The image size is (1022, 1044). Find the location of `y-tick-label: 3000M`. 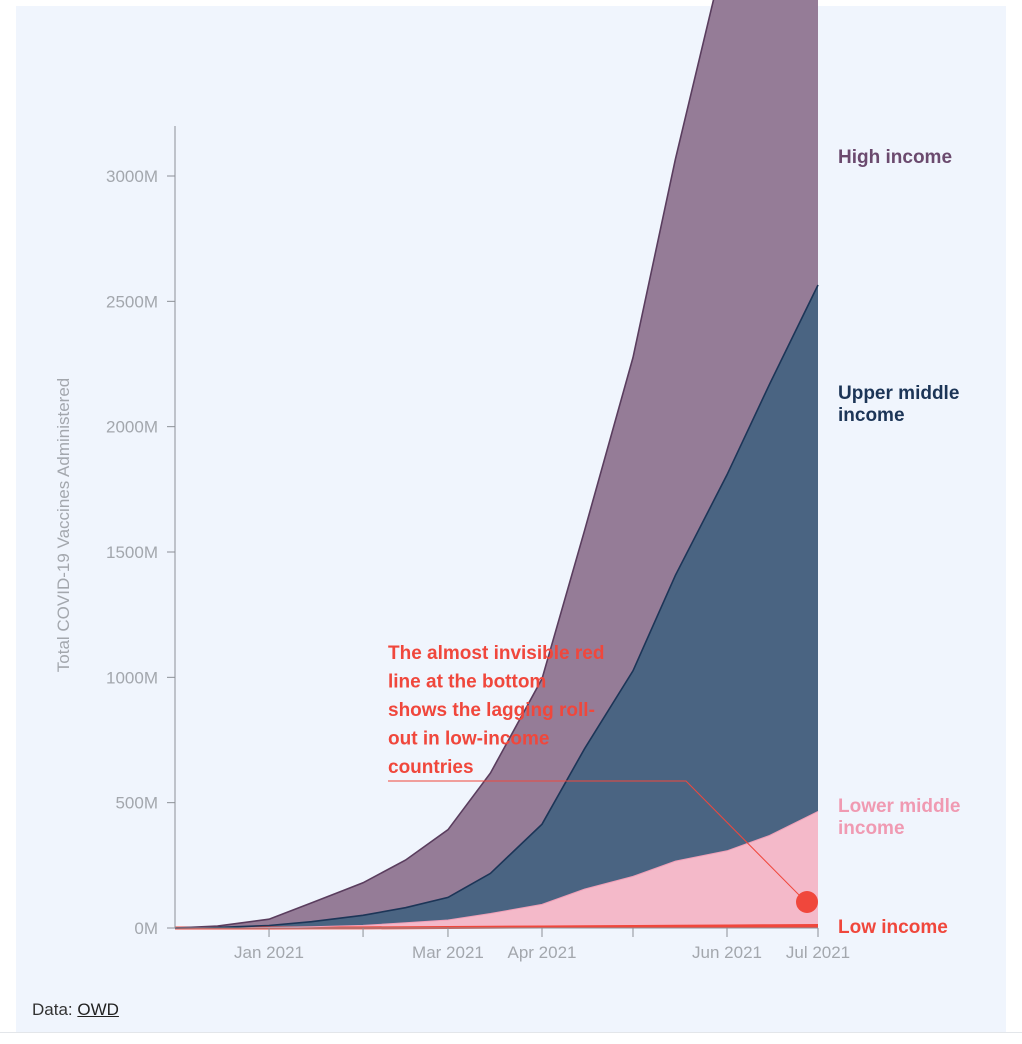

y-tick-label: 3000M is located at coordinates (132, 176).